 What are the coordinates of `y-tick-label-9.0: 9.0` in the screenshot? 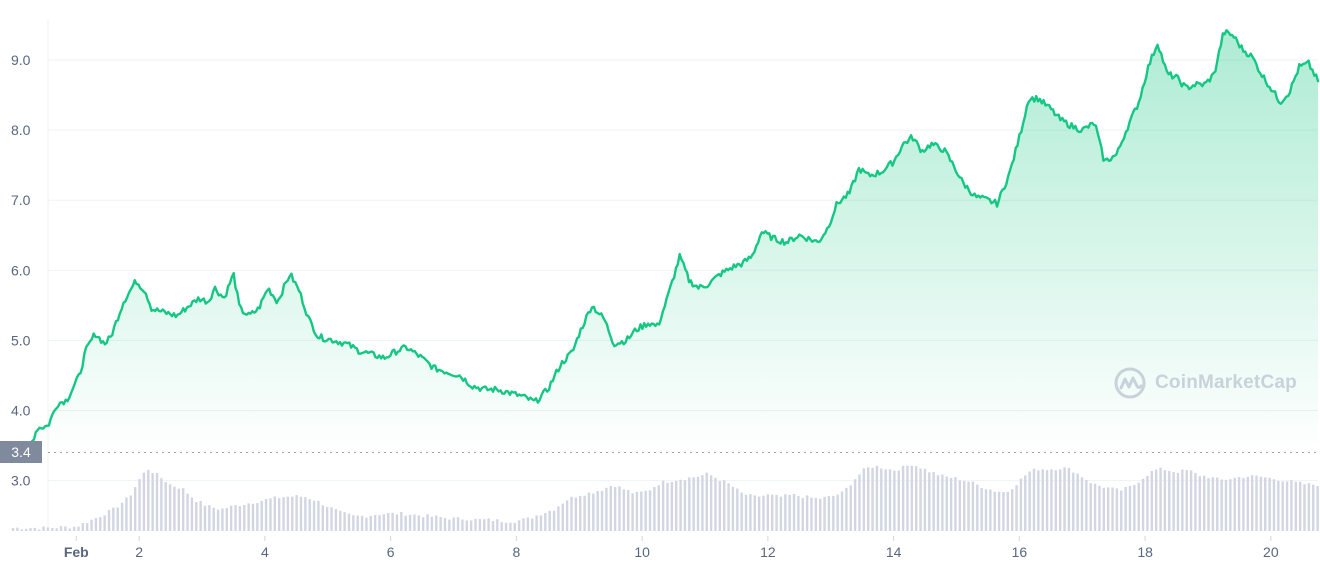 It's located at (21, 60).